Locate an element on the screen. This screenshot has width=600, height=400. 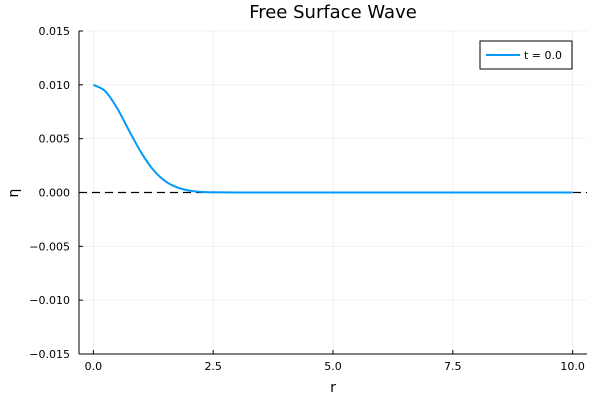
x-ticks: 0.0 2.5 5.0 7.5 10.0 is located at coordinates (335, 361).